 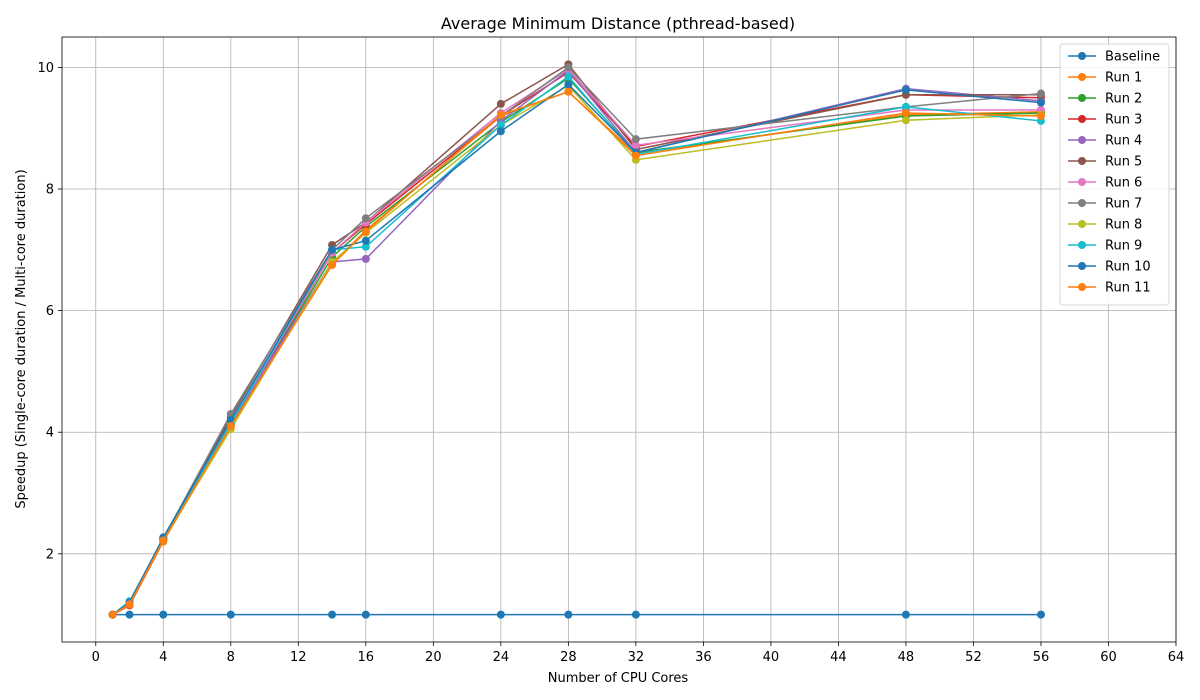 What do you see at coordinates (50, 190) in the screenshot?
I see `y-tick-label: 8` at bounding box center [50, 190].